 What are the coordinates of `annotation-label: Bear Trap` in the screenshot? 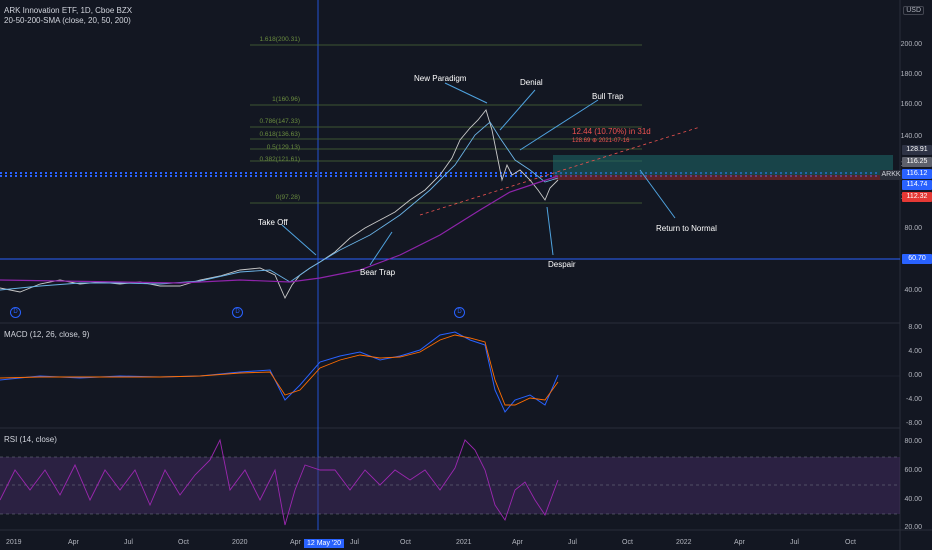 It's located at (378, 272).